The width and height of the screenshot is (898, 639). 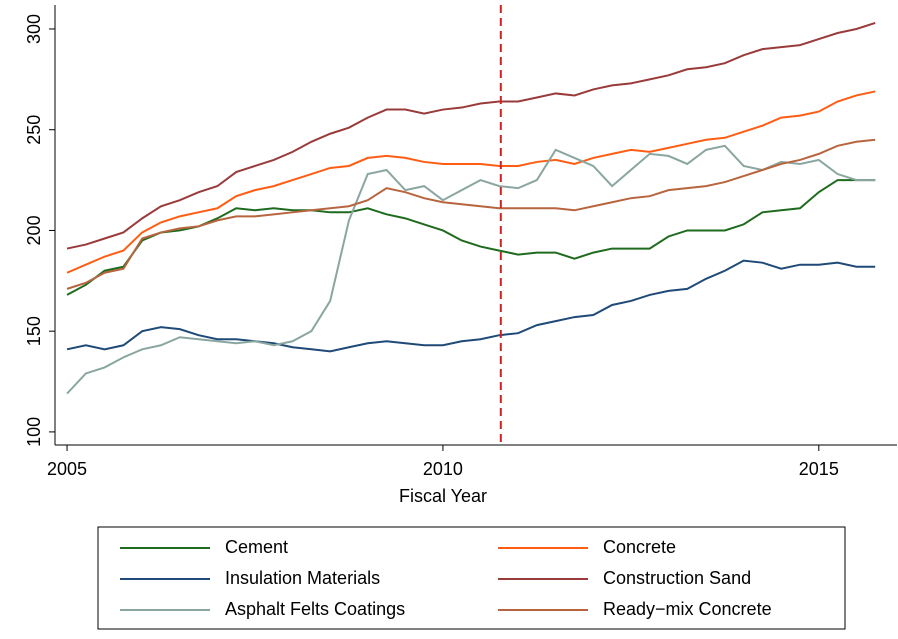 I want to click on y-tick-label: 150, so click(x=34, y=331).